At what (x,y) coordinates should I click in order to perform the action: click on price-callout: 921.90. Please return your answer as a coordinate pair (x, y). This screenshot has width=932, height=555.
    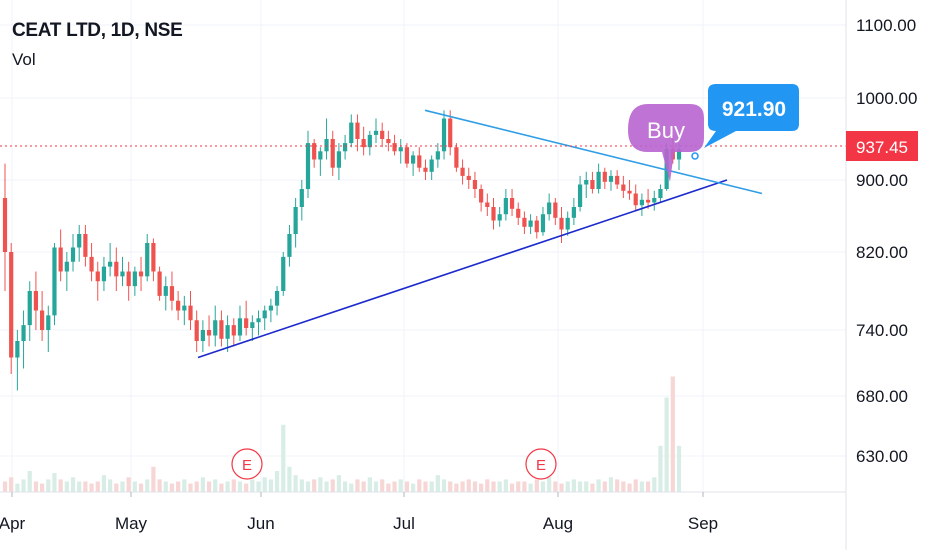
    Looking at the image, I should click on (745, 122).